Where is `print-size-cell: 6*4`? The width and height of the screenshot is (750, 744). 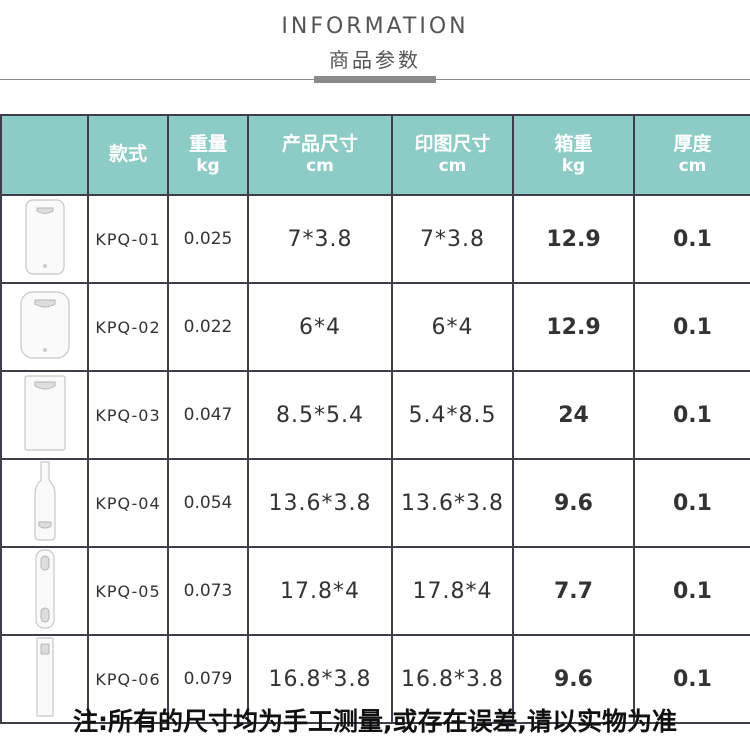
print-size-cell: 6*4 is located at coordinates (452, 327).